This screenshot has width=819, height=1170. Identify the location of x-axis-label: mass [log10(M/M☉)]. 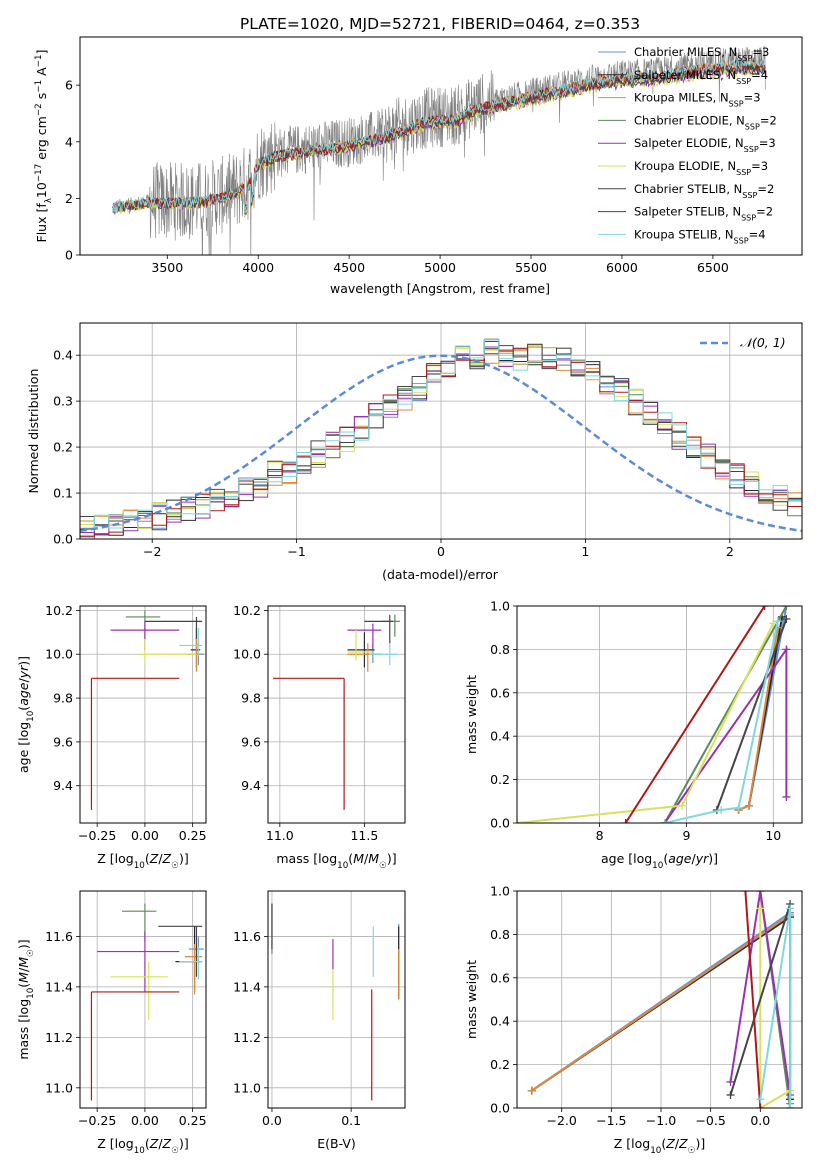
(336, 861).